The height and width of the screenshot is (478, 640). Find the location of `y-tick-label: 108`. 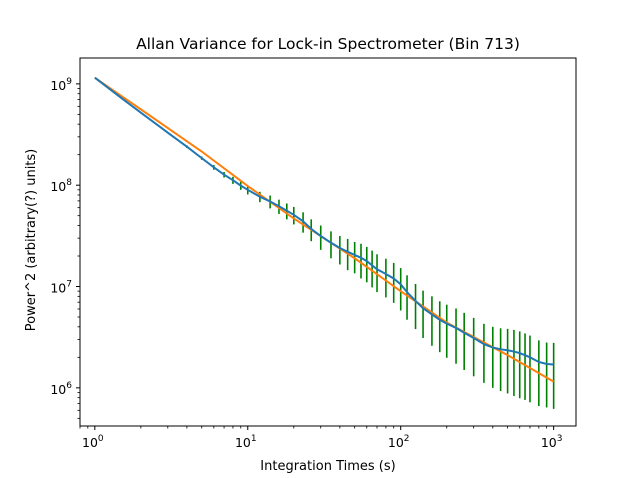

y-tick-label: 108 is located at coordinates (61, 186).